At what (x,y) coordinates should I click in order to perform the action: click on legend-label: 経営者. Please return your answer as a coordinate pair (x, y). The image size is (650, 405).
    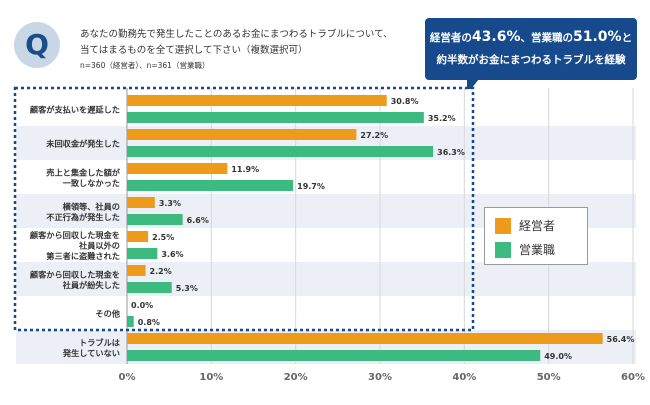
    Looking at the image, I should click on (537, 226).